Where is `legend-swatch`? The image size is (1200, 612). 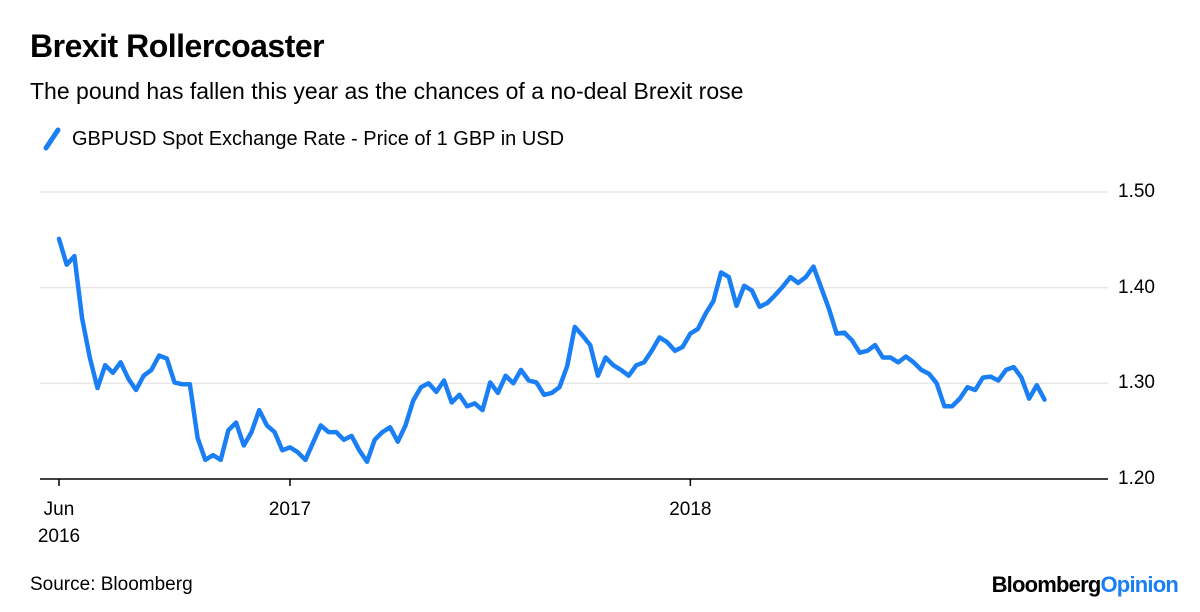 legend-swatch is located at coordinates (52, 139).